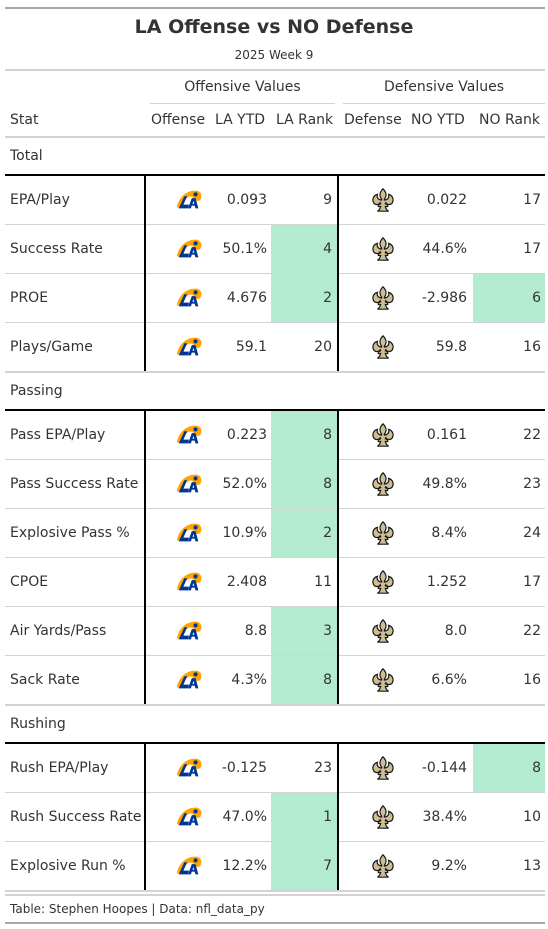  What do you see at coordinates (38, 724) in the screenshot?
I see `row-group-label: Rushing` at bounding box center [38, 724].